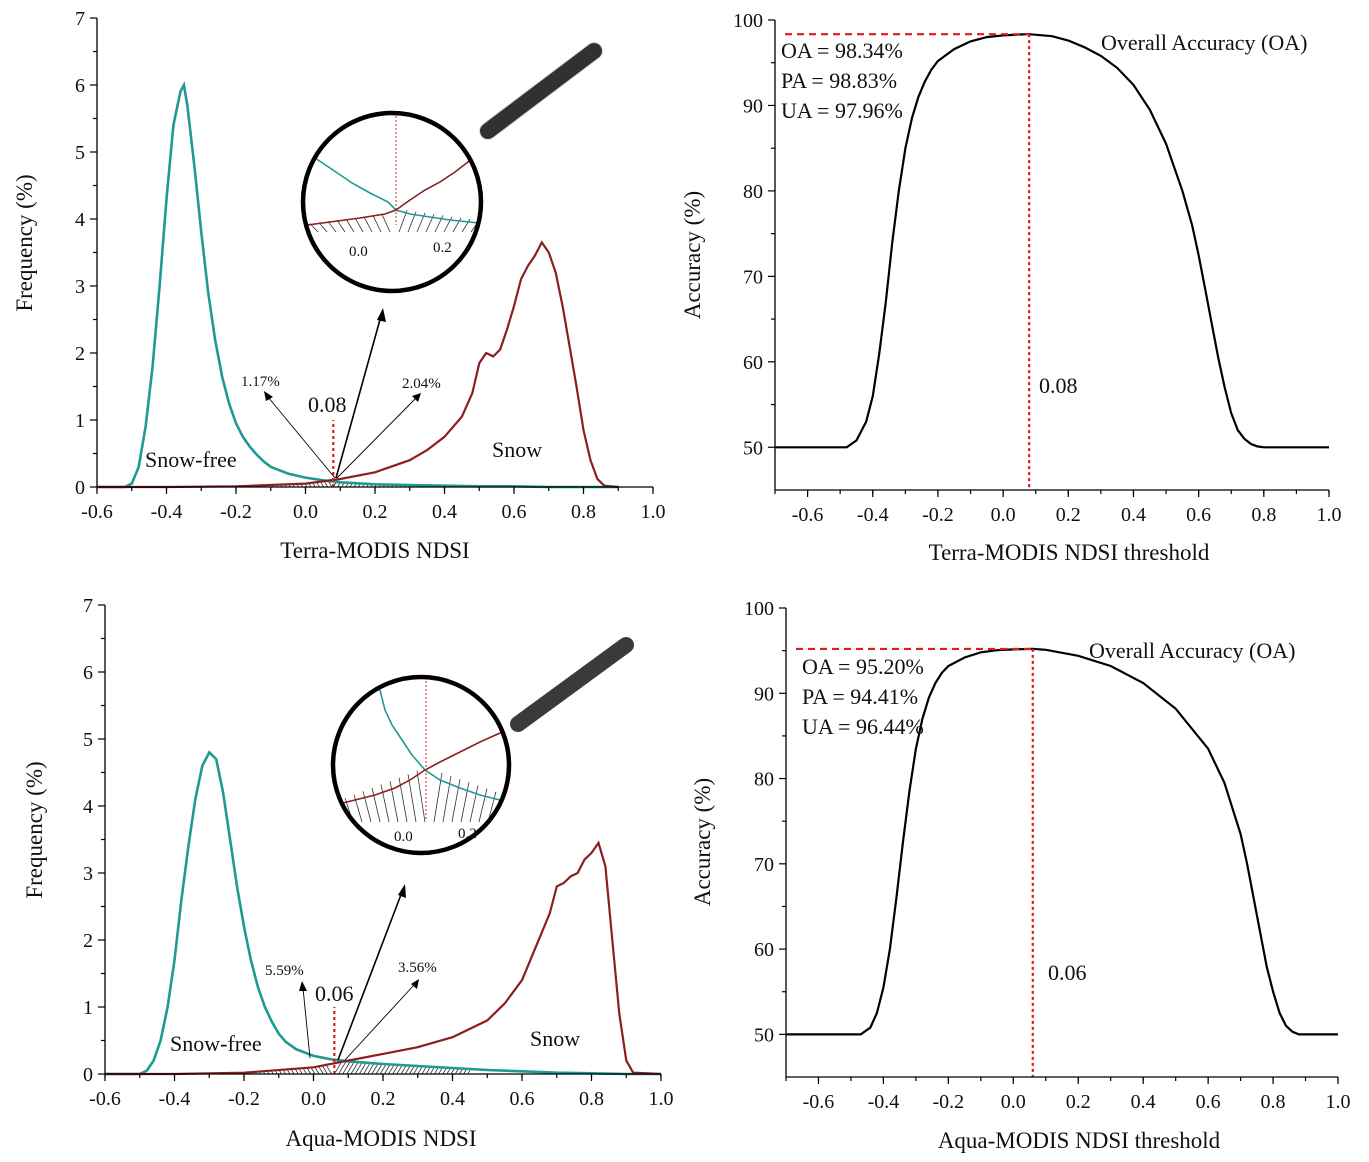 The height and width of the screenshot is (1162, 1369). What do you see at coordinates (842, 50) in the screenshot?
I see `oa-text: OA = 98.34%` at bounding box center [842, 50].